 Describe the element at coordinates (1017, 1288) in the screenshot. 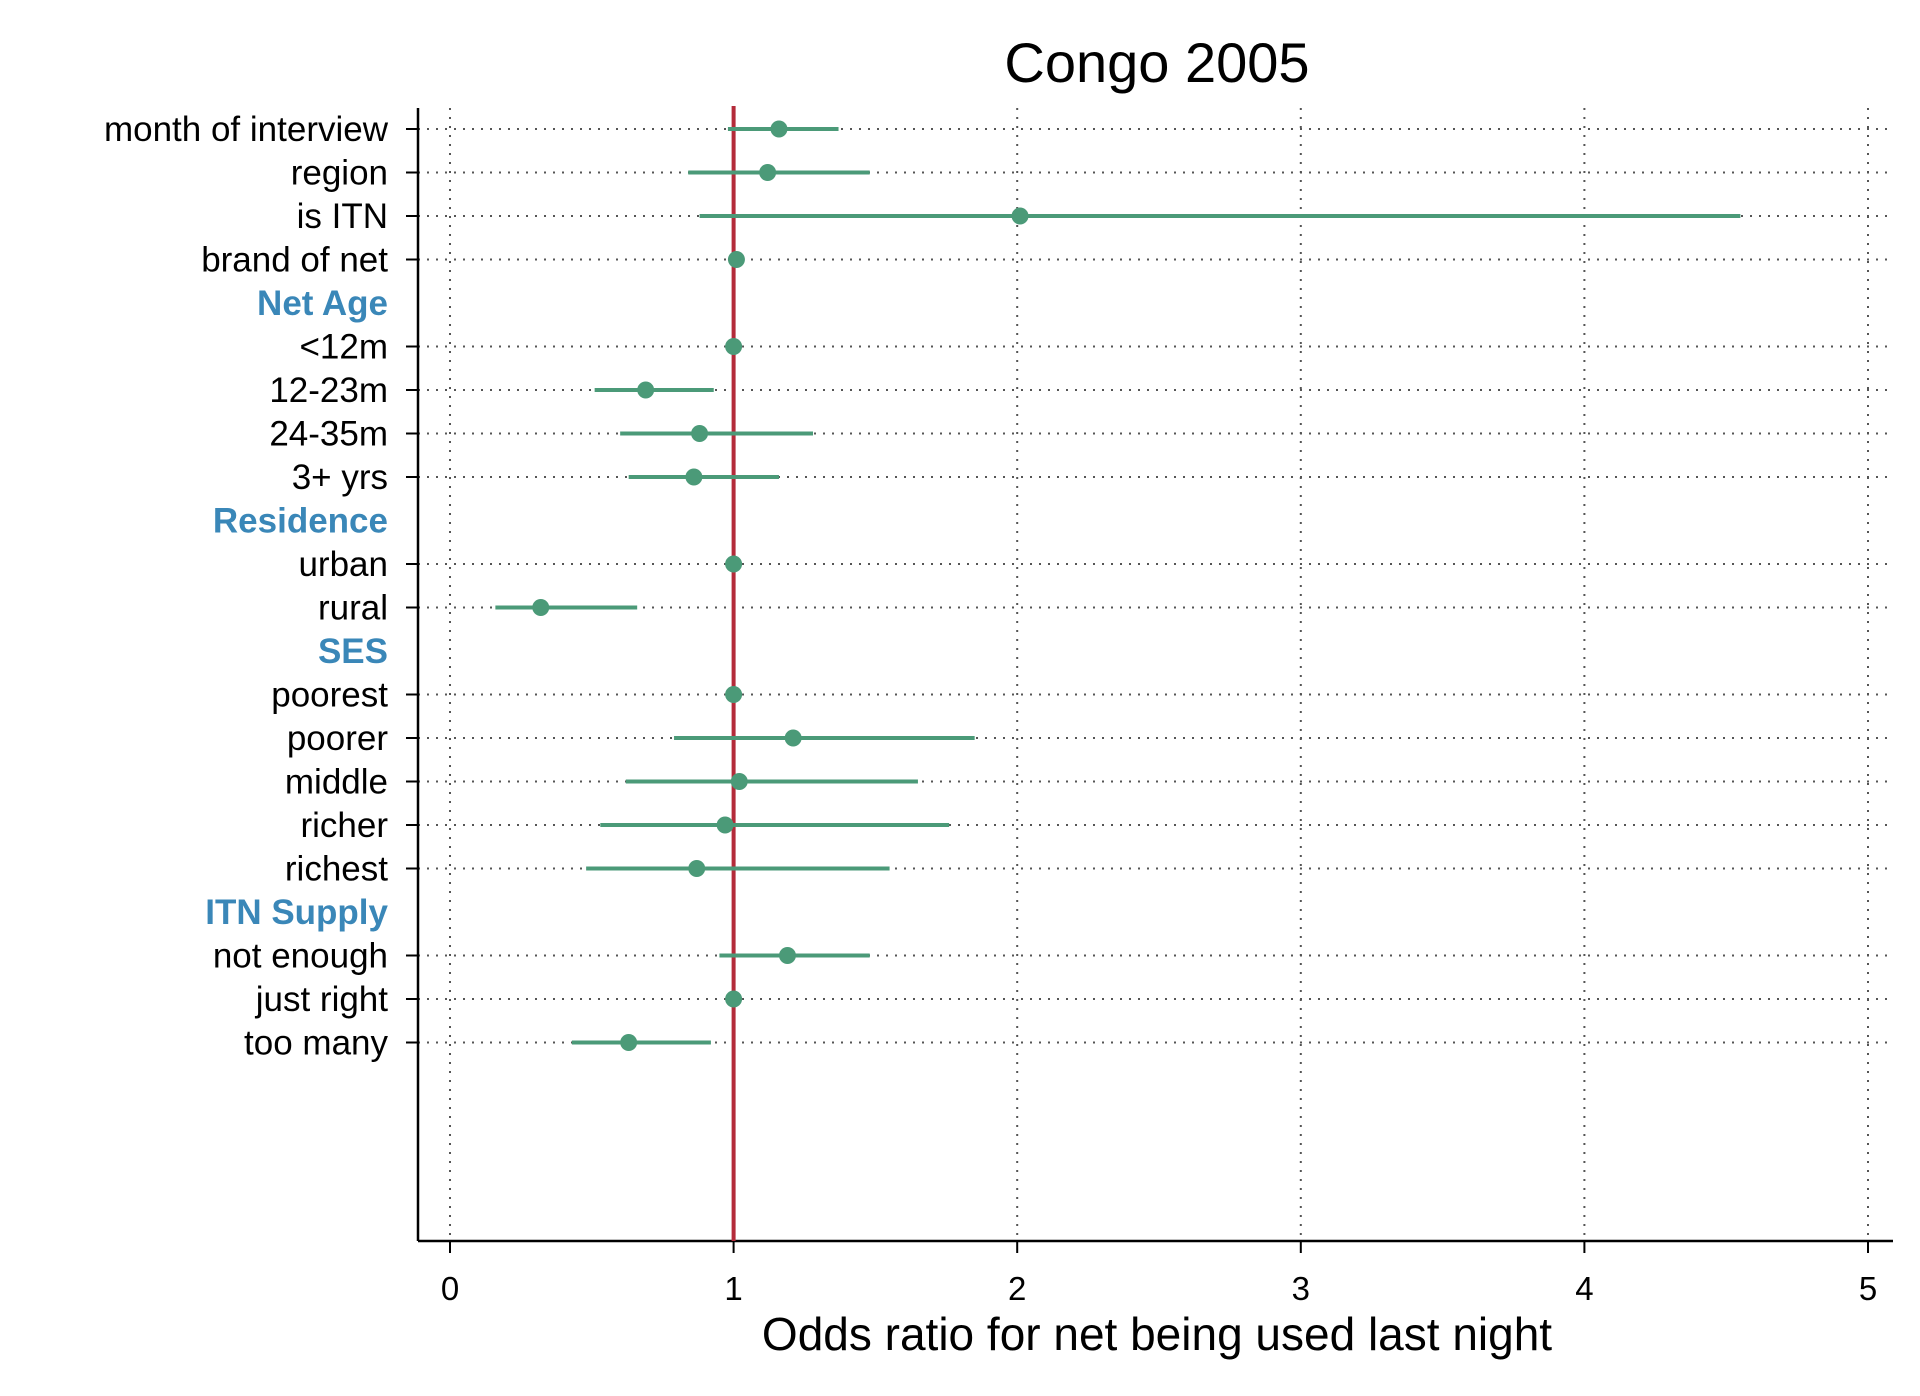

I see `x-tick-label-2: 2` at that location.